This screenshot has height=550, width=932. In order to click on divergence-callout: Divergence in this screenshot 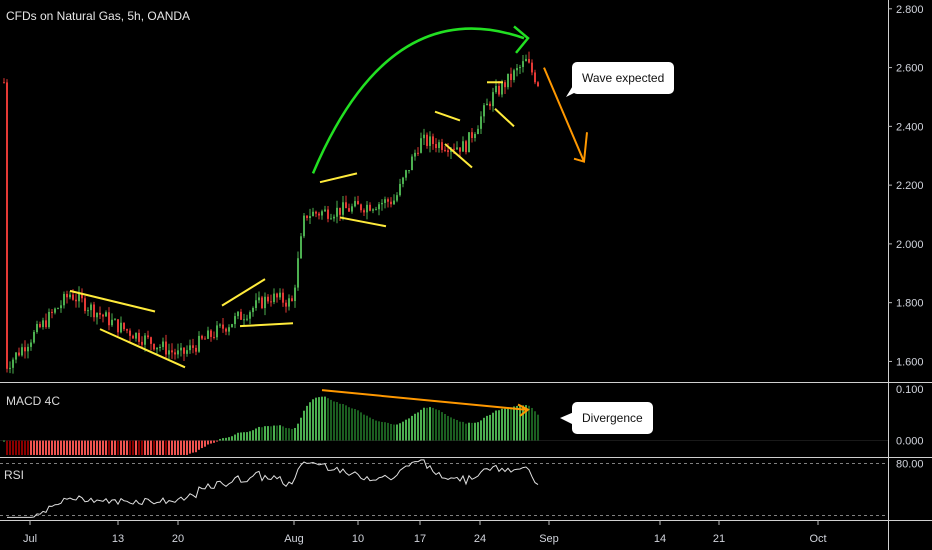, I will do `click(612, 418)`.